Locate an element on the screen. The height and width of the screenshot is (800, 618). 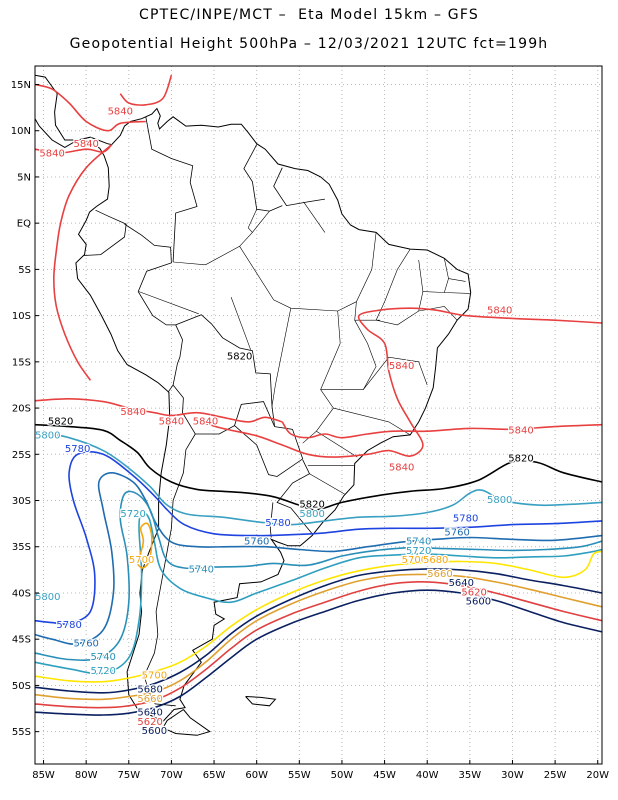
contour-label: 5720 is located at coordinates (102, 671).